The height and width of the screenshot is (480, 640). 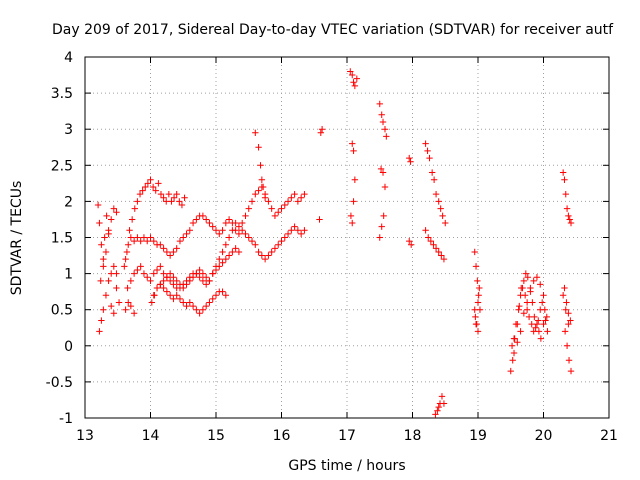 What do you see at coordinates (68, 130) in the screenshot?
I see `y-tick-label: 3` at bounding box center [68, 130].